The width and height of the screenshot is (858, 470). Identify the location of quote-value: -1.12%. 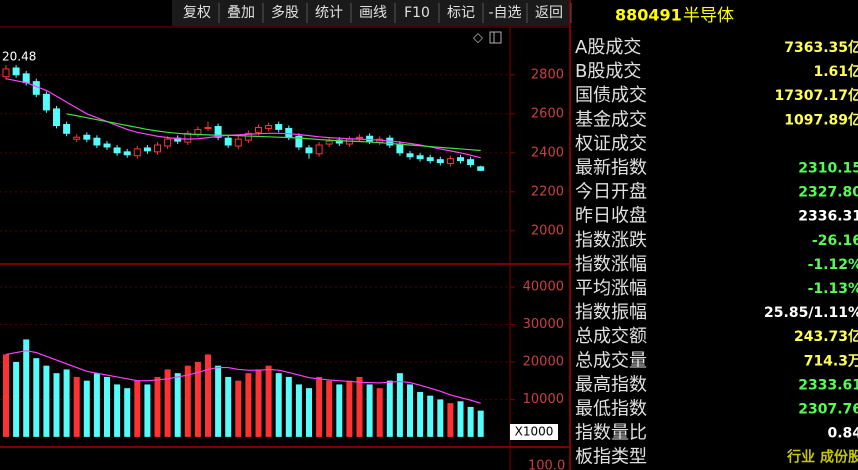
(833, 265).